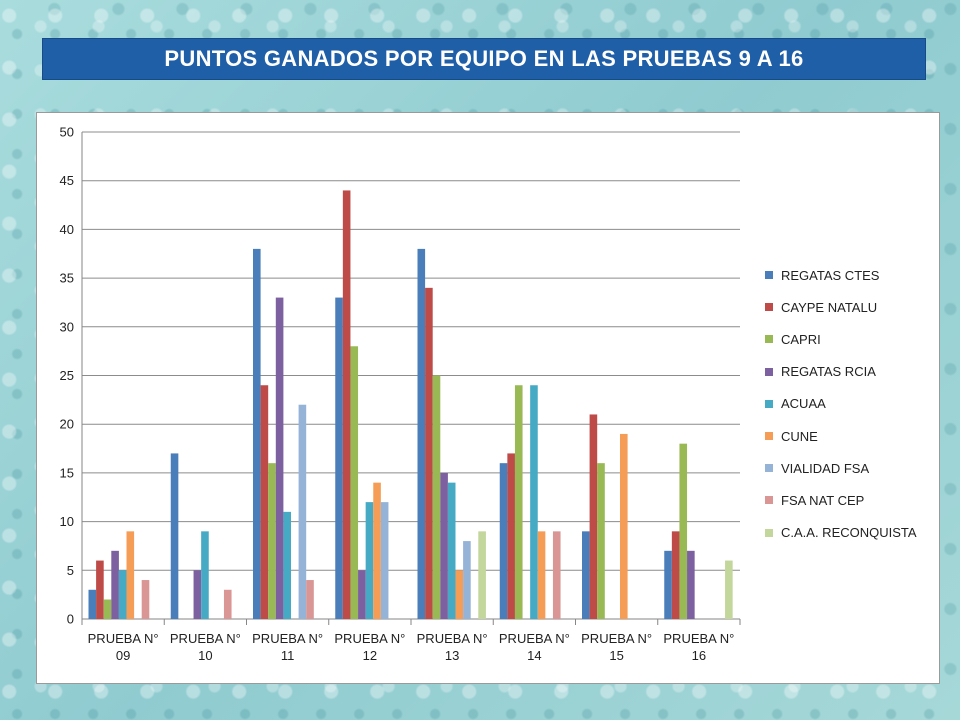 This screenshot has width=960, height=720. I want to click on legend-label: ACUAA, so click(803, 404).